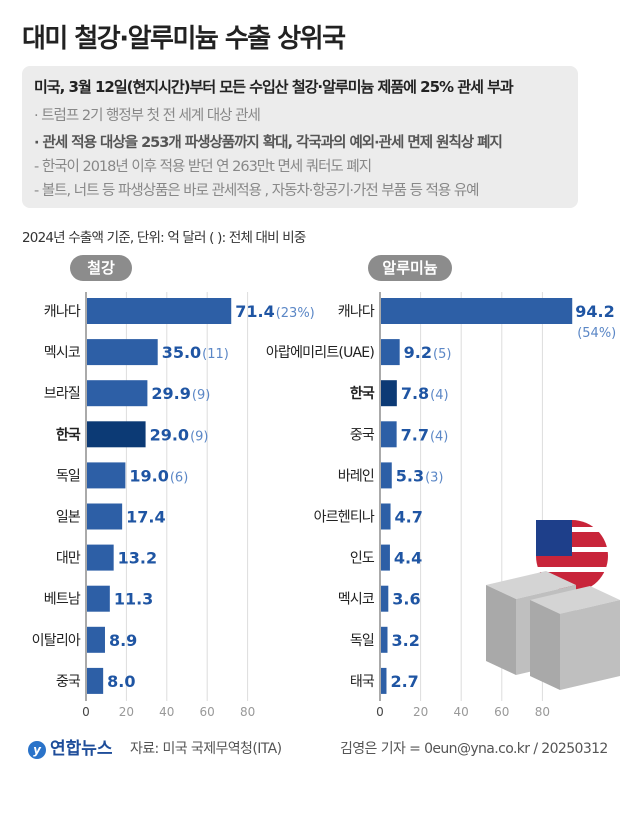  I want to click on source: 자료: 미국 국제무역청(ITA), so click(206, 749).